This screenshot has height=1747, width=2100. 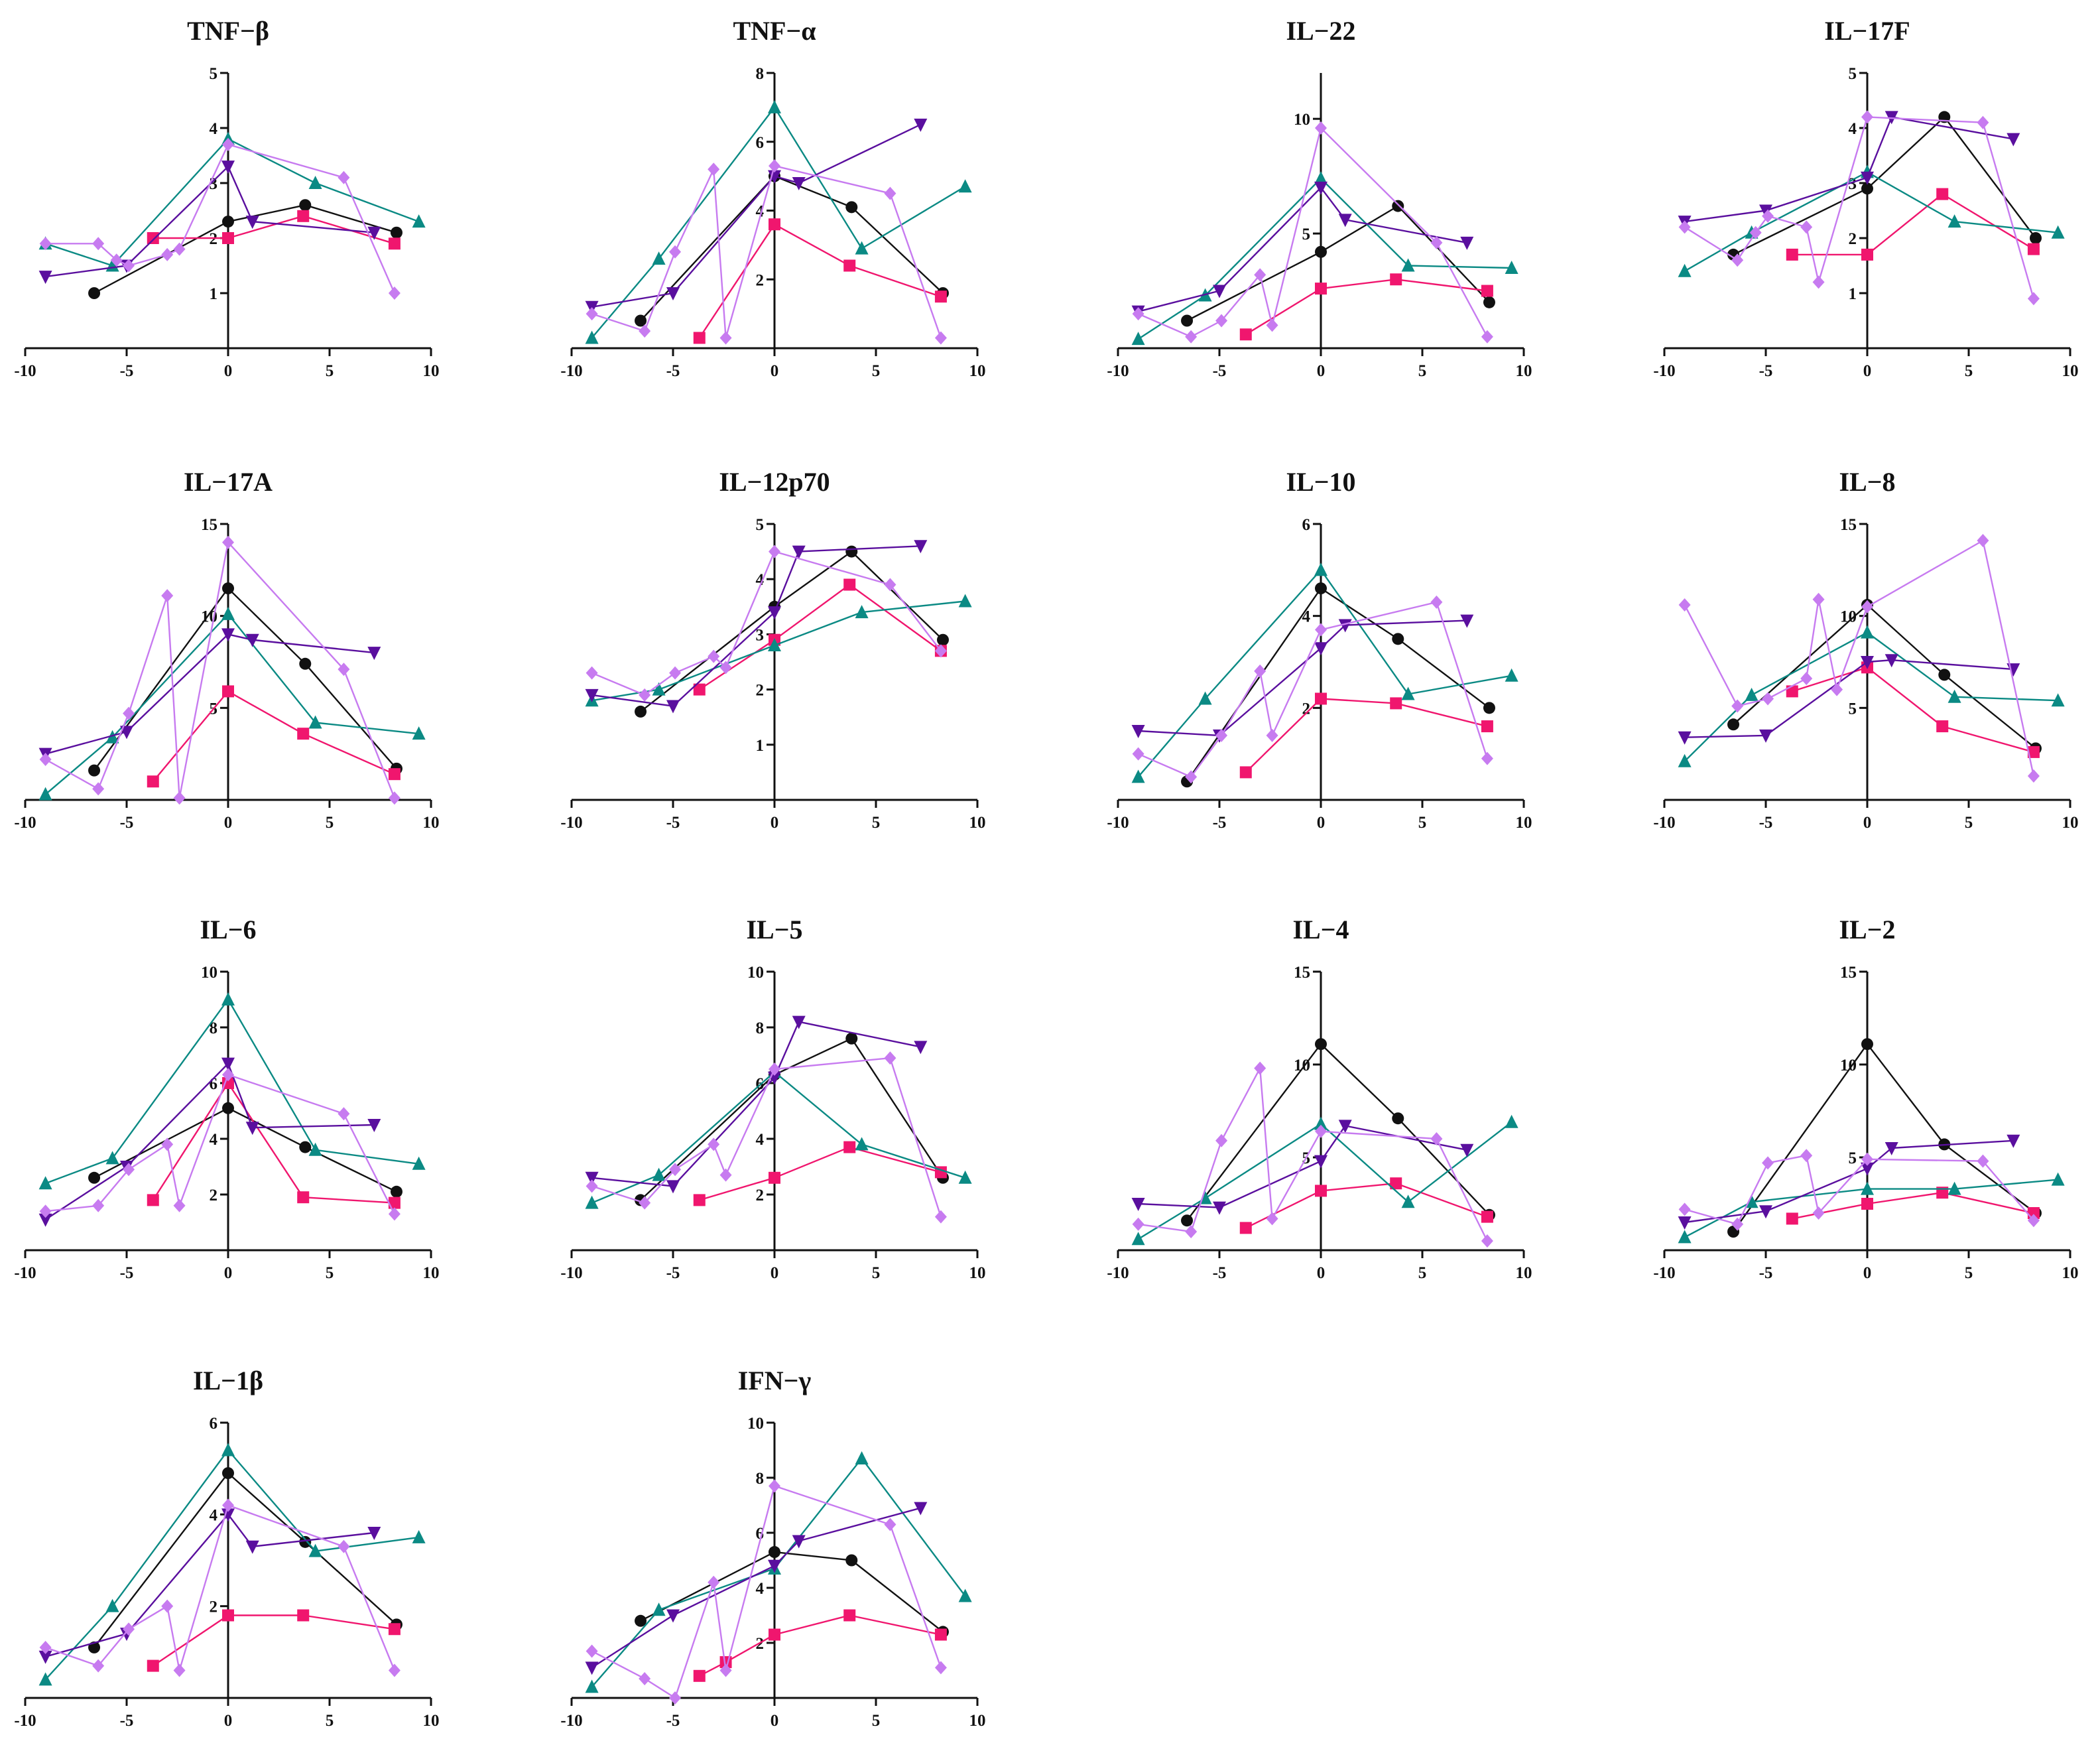 I want to click on y-tick-label: 4, so click(x=761, y=1140).